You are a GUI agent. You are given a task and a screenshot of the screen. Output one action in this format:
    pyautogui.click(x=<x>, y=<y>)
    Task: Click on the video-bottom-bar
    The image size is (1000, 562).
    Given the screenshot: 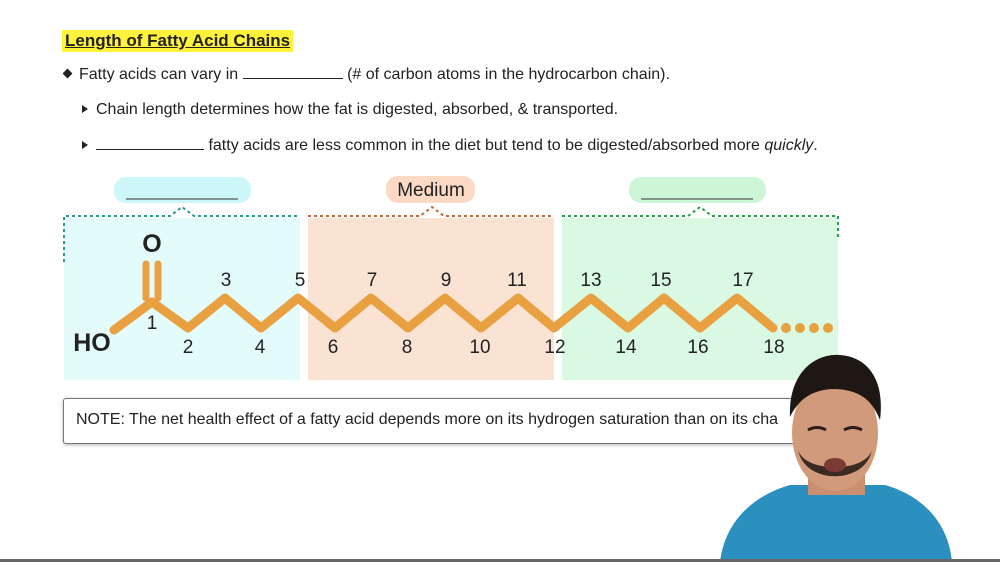 What is the action you would take?
    pyautogui.click(x=500, y=560)
    